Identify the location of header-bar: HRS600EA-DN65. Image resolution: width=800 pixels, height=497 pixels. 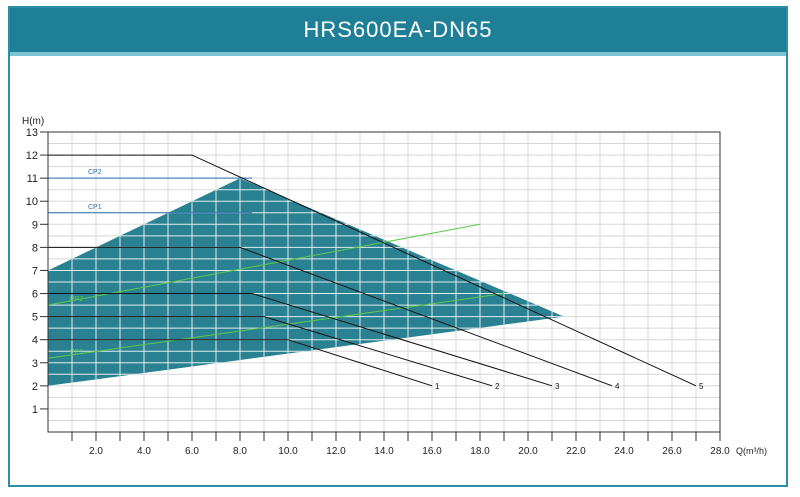
(398, 32).